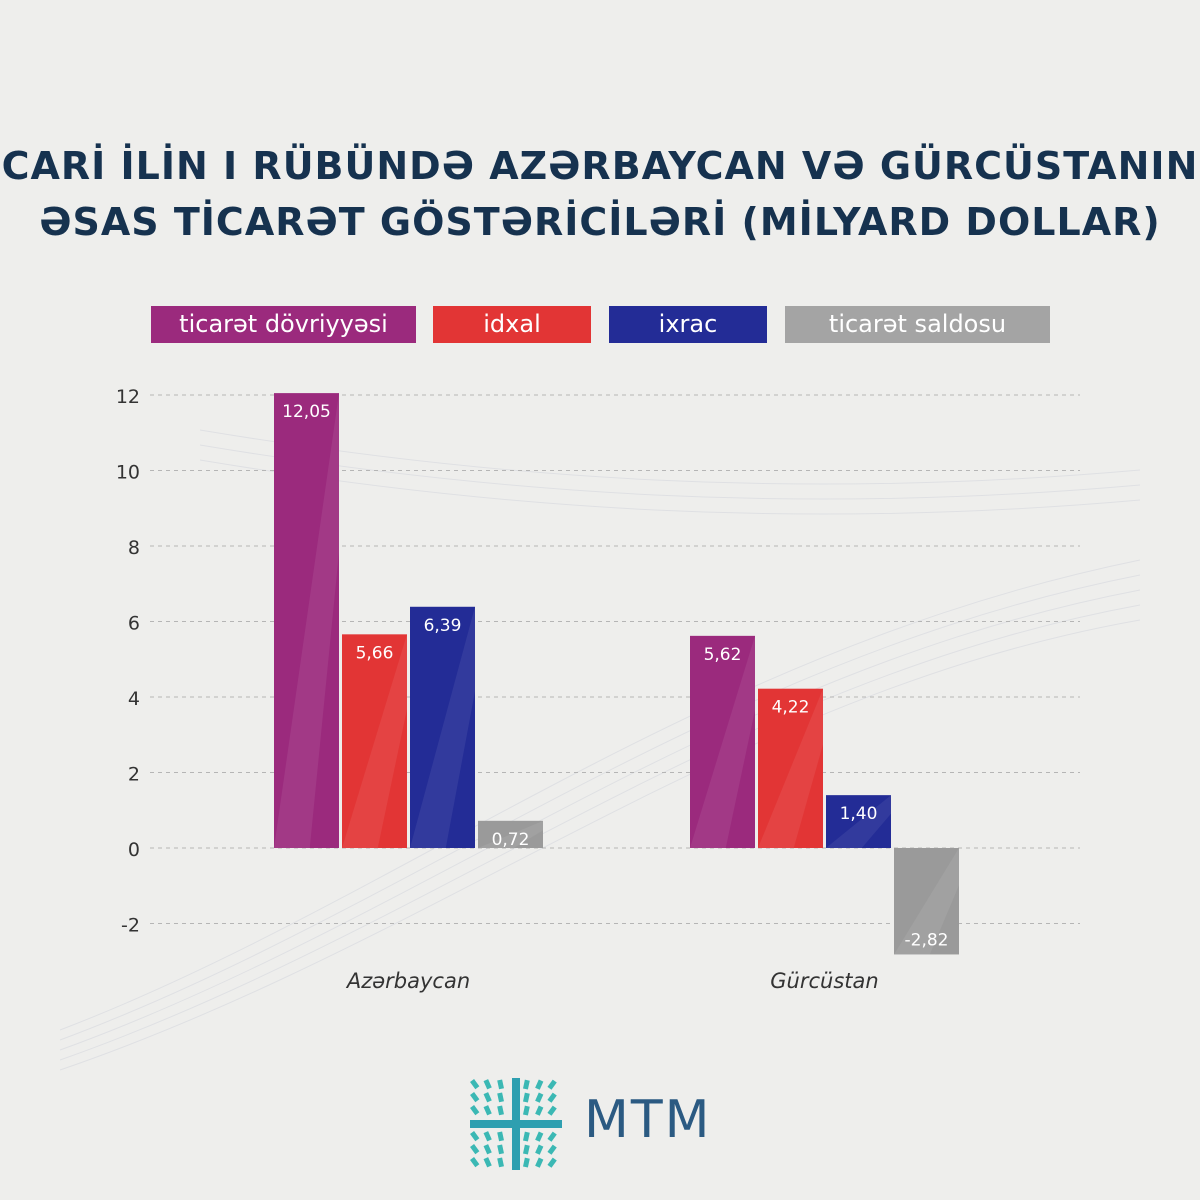  Describe the element at coordinates (648, 1120) in the screenshot. I see `brand-name: MTM` at that location.